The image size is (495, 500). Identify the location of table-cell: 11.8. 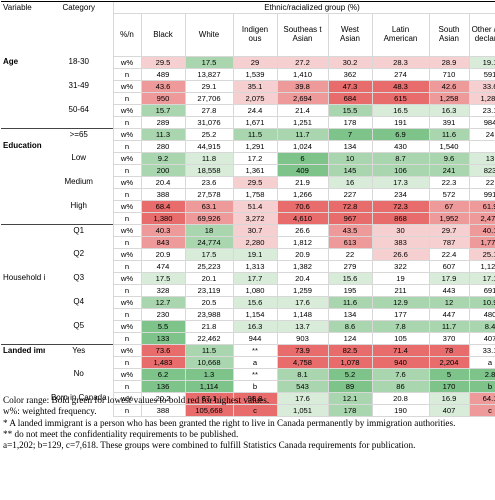
(209, 158).